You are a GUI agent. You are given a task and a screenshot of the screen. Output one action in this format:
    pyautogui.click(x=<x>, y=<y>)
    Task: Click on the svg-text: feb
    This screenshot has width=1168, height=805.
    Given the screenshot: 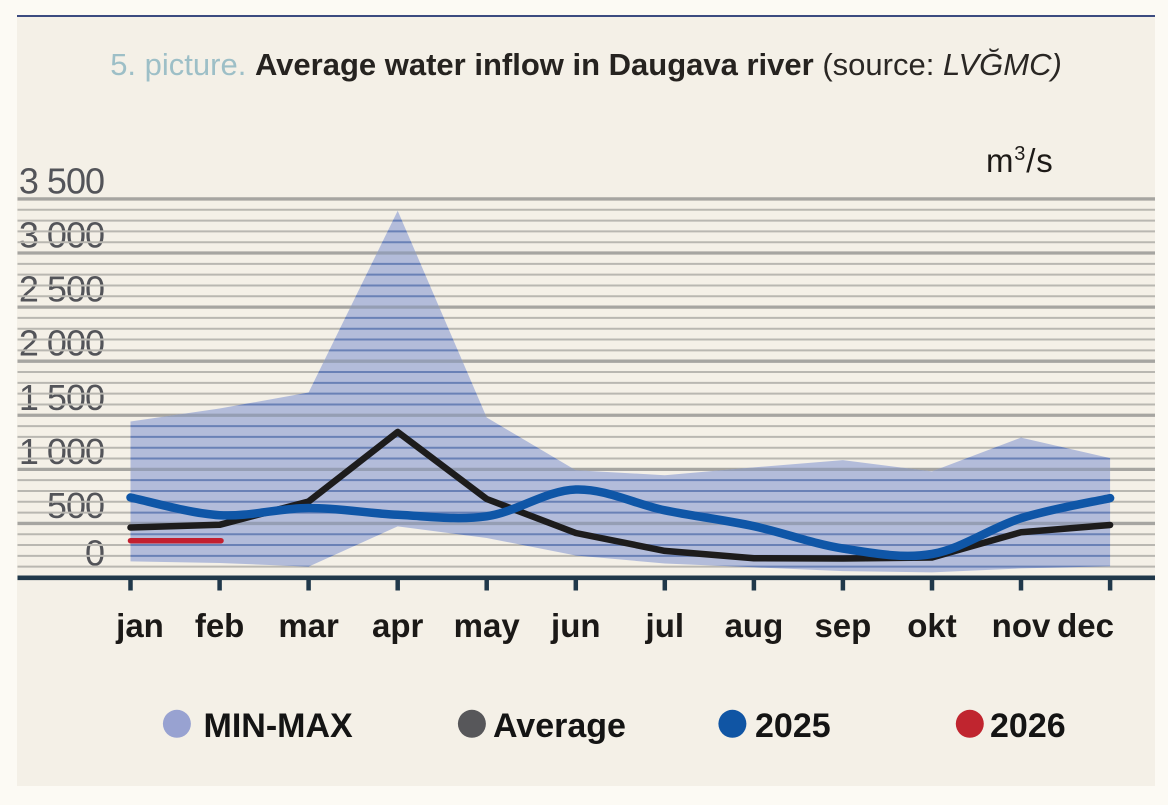 What is the action you would take?
    pyautogui.click(x=220, y=625)
    